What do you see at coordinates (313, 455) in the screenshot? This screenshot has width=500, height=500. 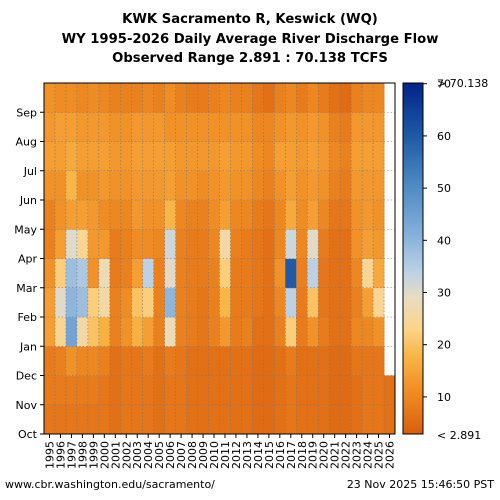 I see `x-tick-label: 2019` at bounding box center [313, 455].